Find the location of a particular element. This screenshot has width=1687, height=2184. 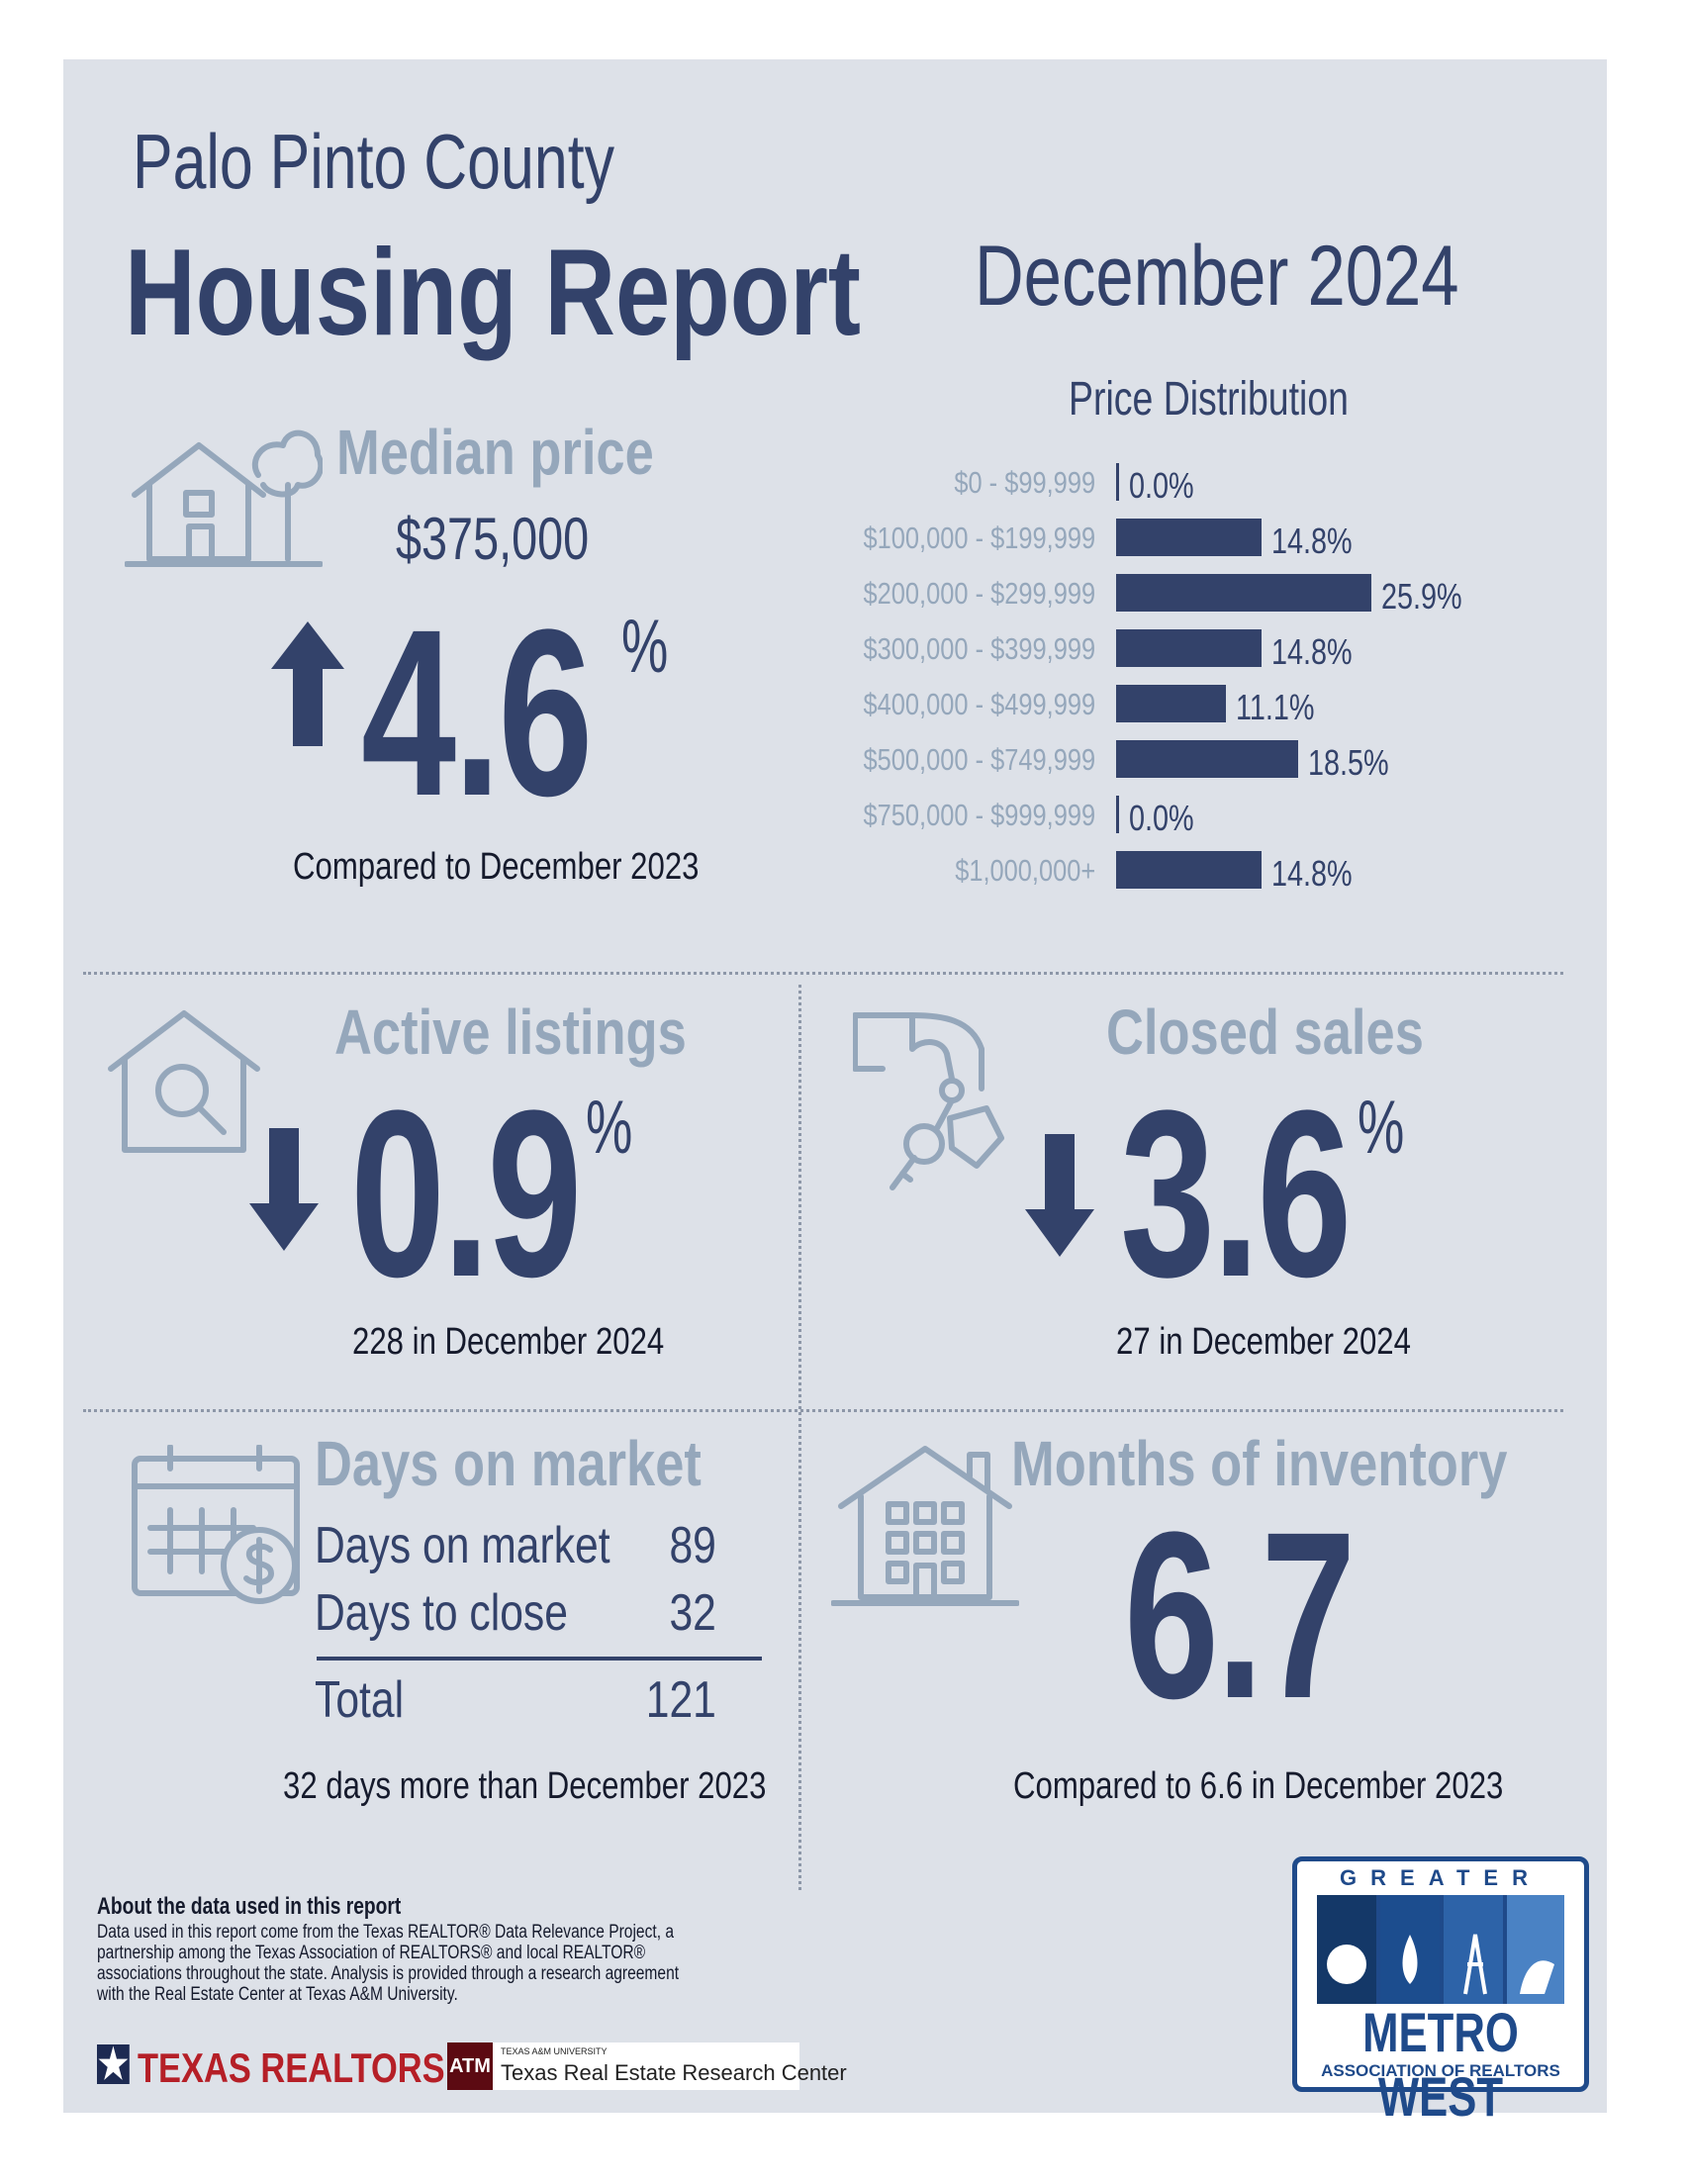

metro-west-name: METRO WEST is located at coordinates (1441, 2064).